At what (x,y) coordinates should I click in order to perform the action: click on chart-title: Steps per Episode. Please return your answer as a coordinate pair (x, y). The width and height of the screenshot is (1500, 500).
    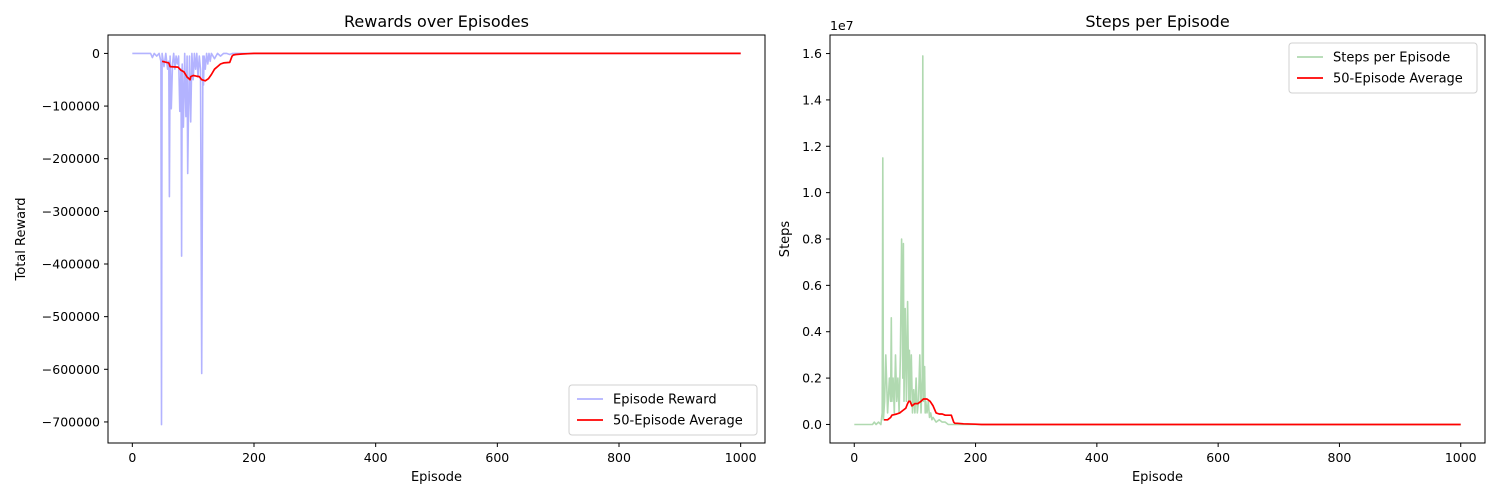
    Looking at the image, I should click on (1157, 21).